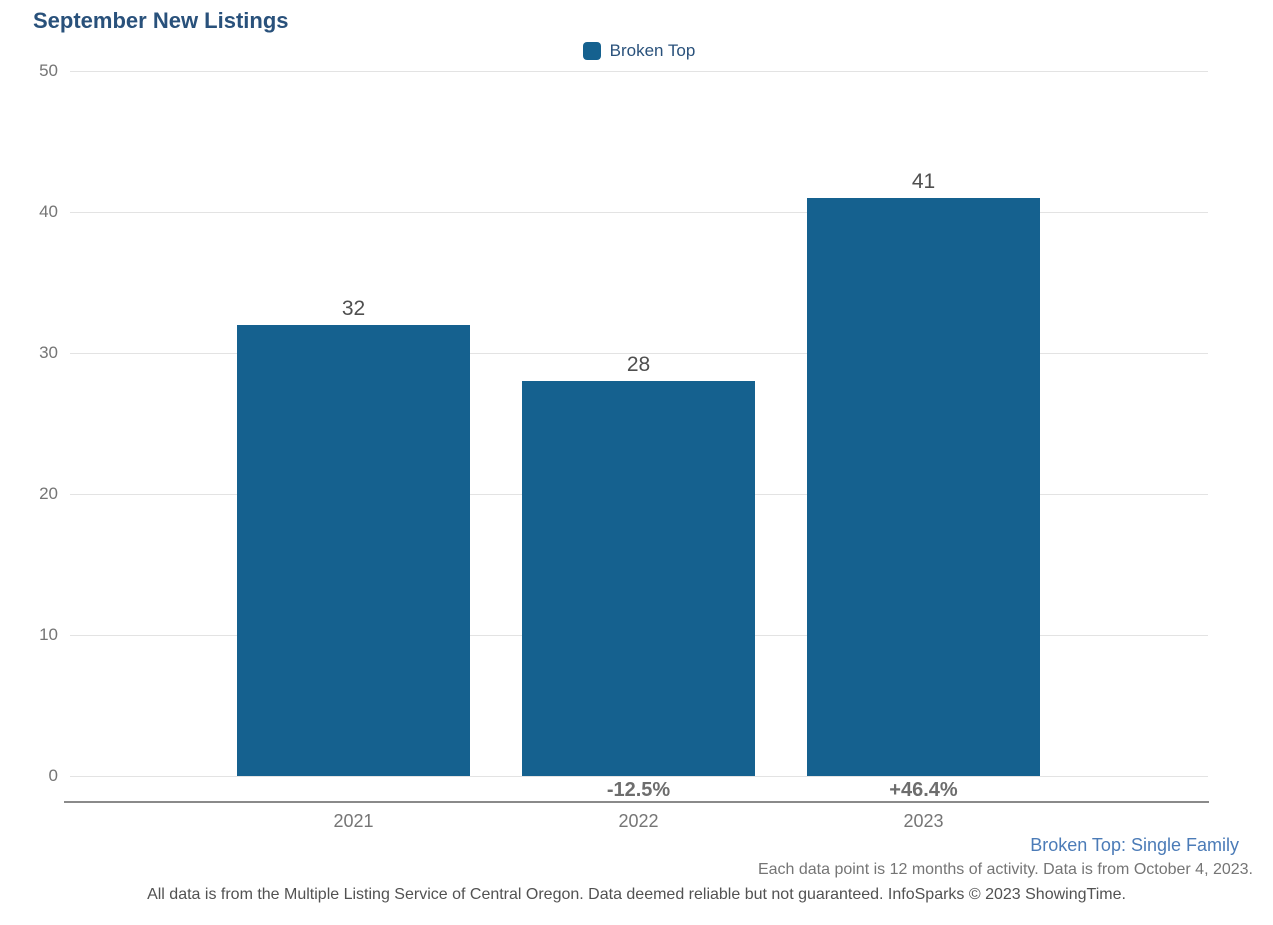  What do you see at coordinates (923, 181) in the screenshot?
I see `bar-value-label: 41` at bounding box center [923, 181].